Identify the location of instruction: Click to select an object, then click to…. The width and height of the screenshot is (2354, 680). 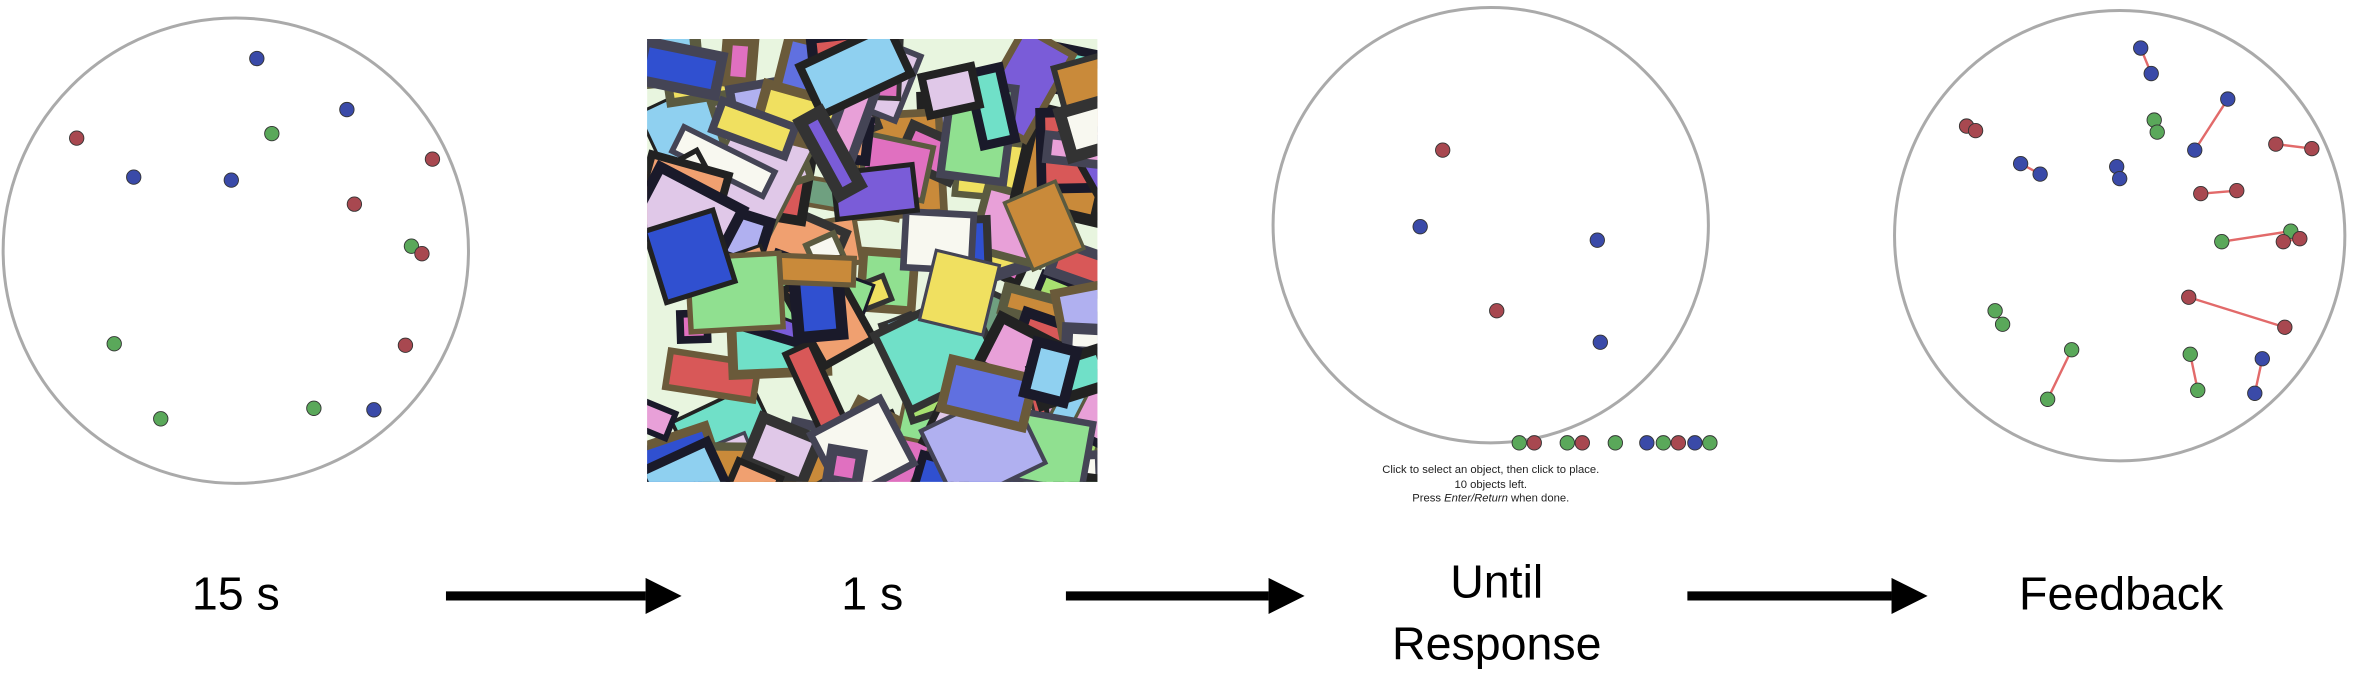
(1490, 470).